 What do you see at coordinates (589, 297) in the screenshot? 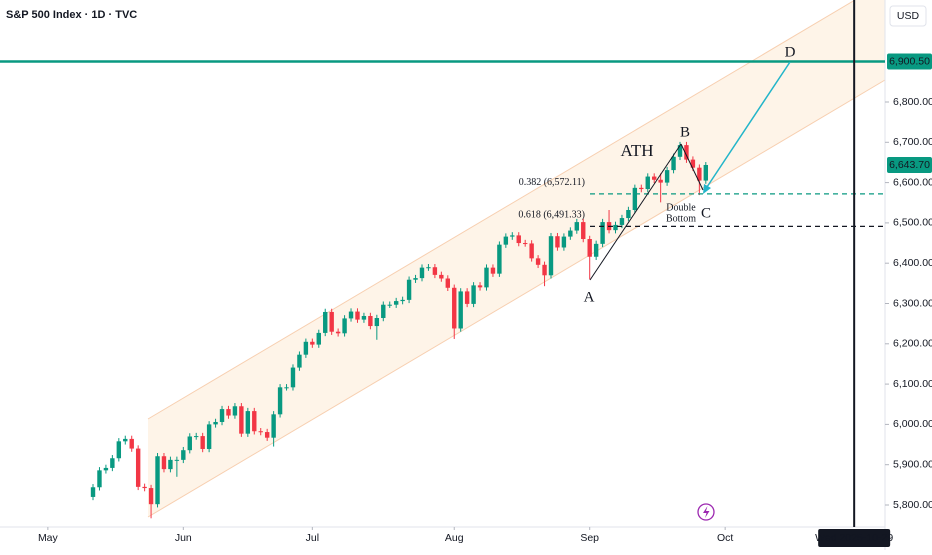
I see `annotation: A` at bounding box center [589, 297].